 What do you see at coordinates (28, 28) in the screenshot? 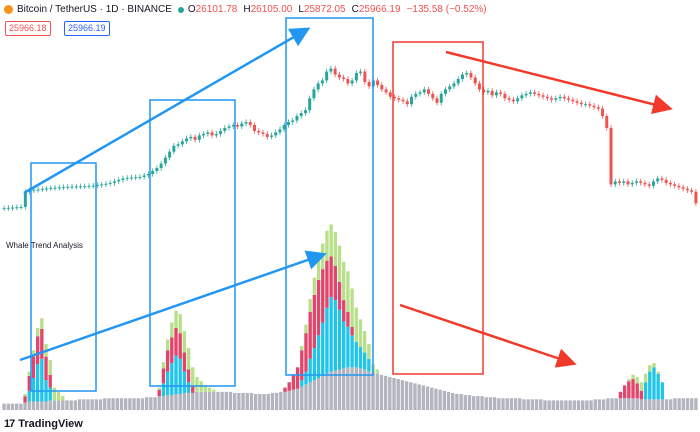
I see `sell-price-badge: 25966.18` at bounding box center [28, 28].